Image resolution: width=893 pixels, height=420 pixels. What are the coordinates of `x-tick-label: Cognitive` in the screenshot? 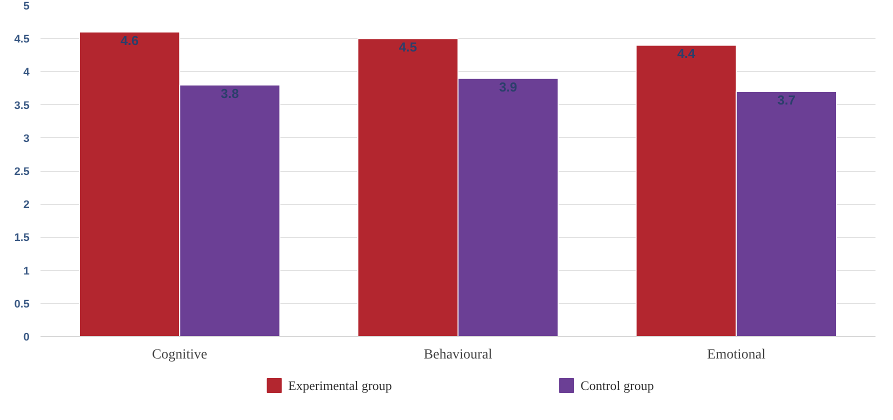 It's located at (180, 355).